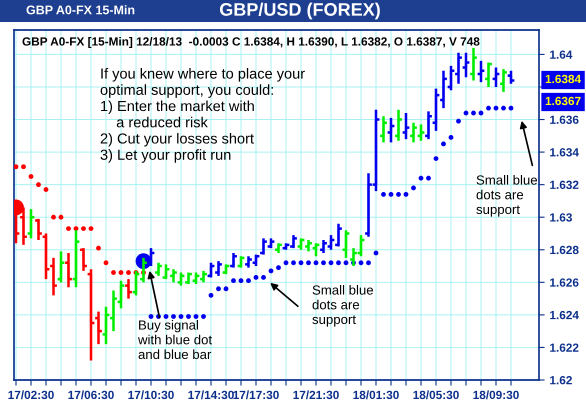 The height and width of the screenshot is (411, 586). I want to click on y-tick-label: 1.634, so click(564, 152).